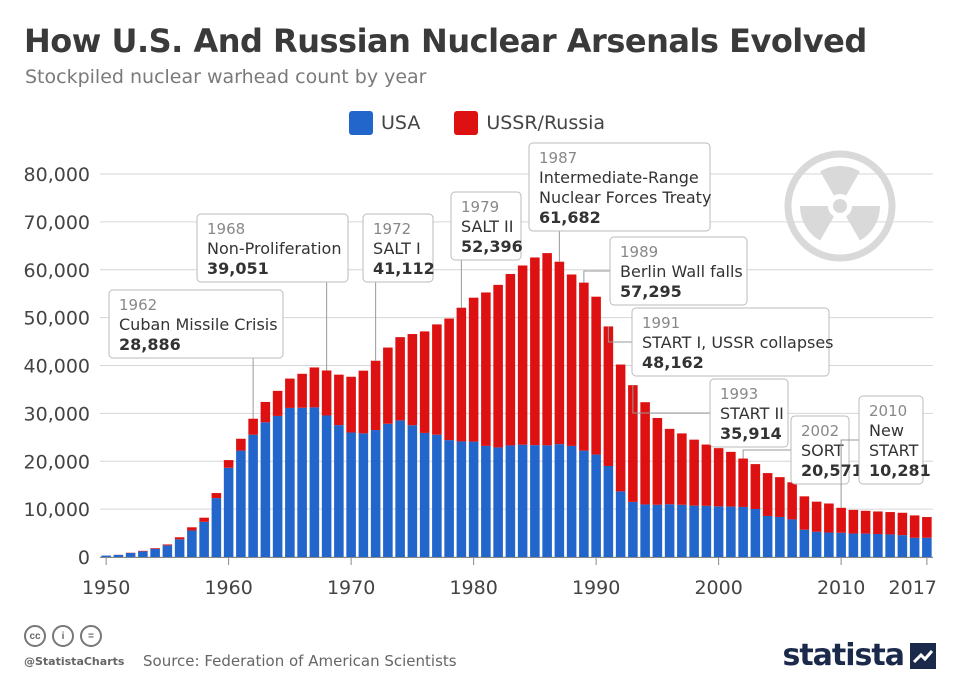  Describe the element at coordinates (509, 578) in the screenshot. I see `x-axis-ticks: 1950 1960 1970 1980 1990 2000 2010 2017` at that location.